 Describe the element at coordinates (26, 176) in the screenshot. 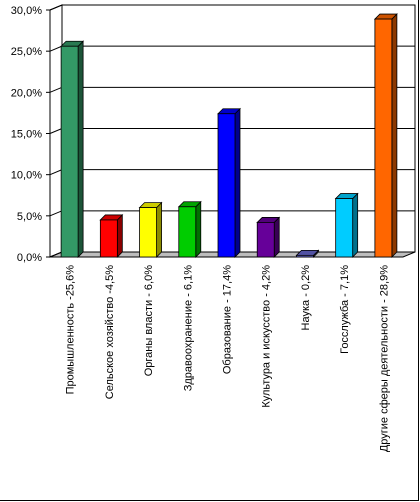

I see `y-tick-label: 10,0%` at that location.